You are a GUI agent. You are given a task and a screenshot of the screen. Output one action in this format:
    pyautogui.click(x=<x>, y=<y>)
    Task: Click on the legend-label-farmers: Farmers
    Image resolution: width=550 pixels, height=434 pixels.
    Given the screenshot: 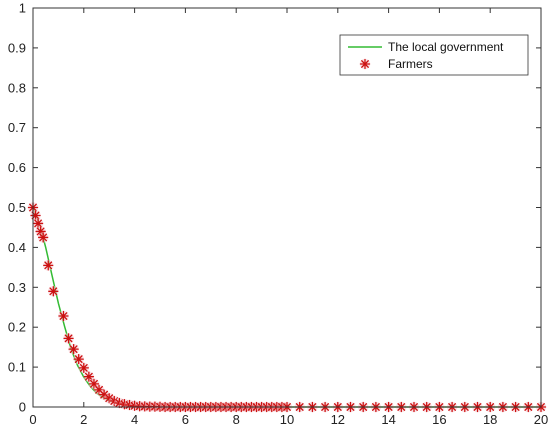 What is the action you would take?
    pyautogui.click(x=410, y=64)
    